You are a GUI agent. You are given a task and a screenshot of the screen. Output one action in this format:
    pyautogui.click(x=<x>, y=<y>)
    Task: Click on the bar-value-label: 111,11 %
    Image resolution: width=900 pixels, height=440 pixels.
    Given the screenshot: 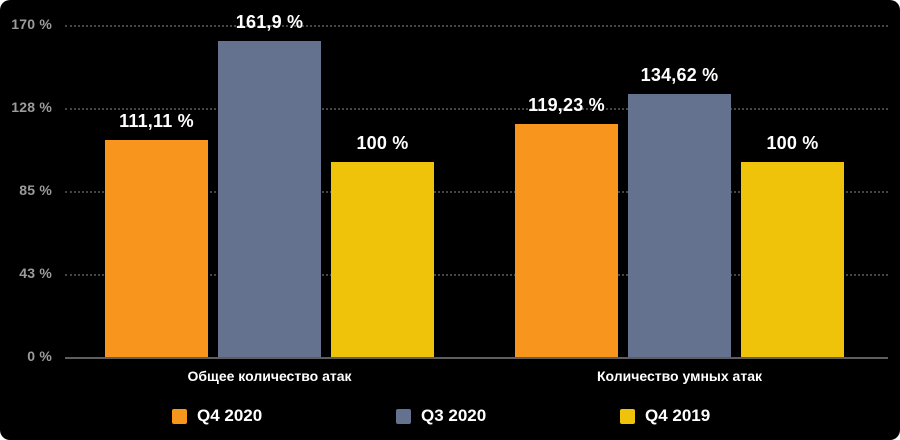 What is the action you would take?
    pyautogui.click(x=156, y=121)
    